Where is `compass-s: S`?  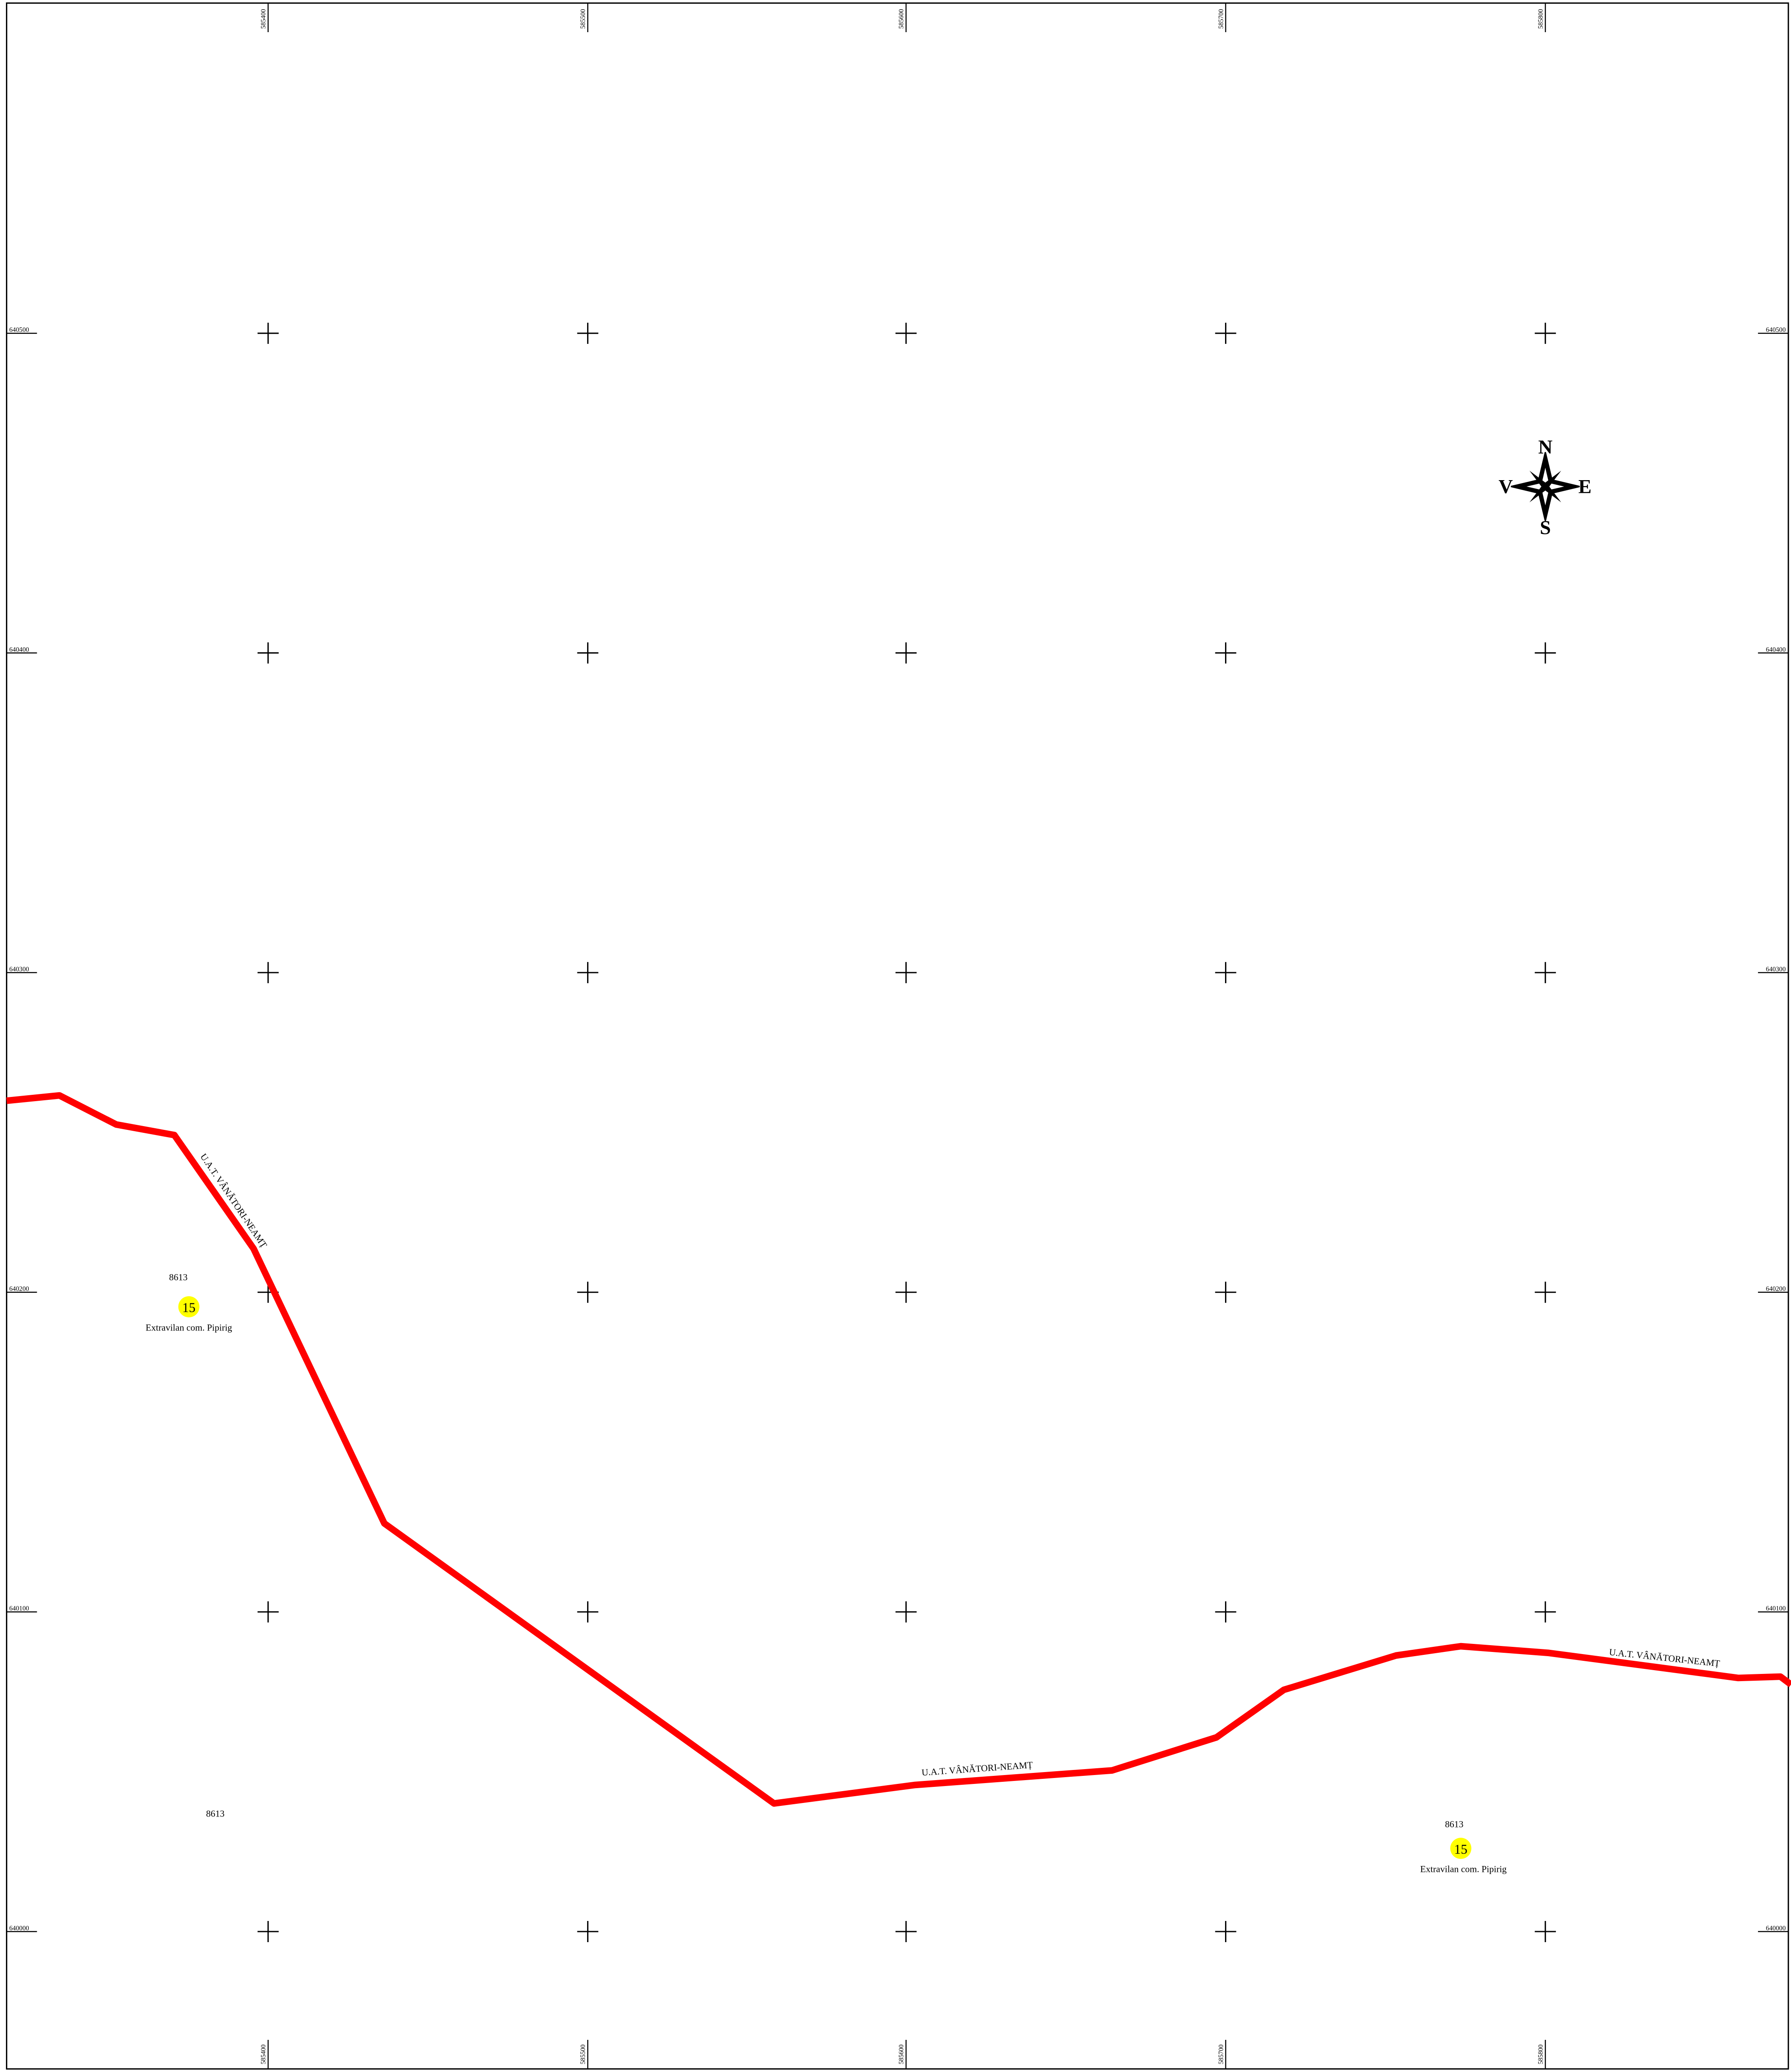
compass-s: S is located at coordinates (1545, 528).